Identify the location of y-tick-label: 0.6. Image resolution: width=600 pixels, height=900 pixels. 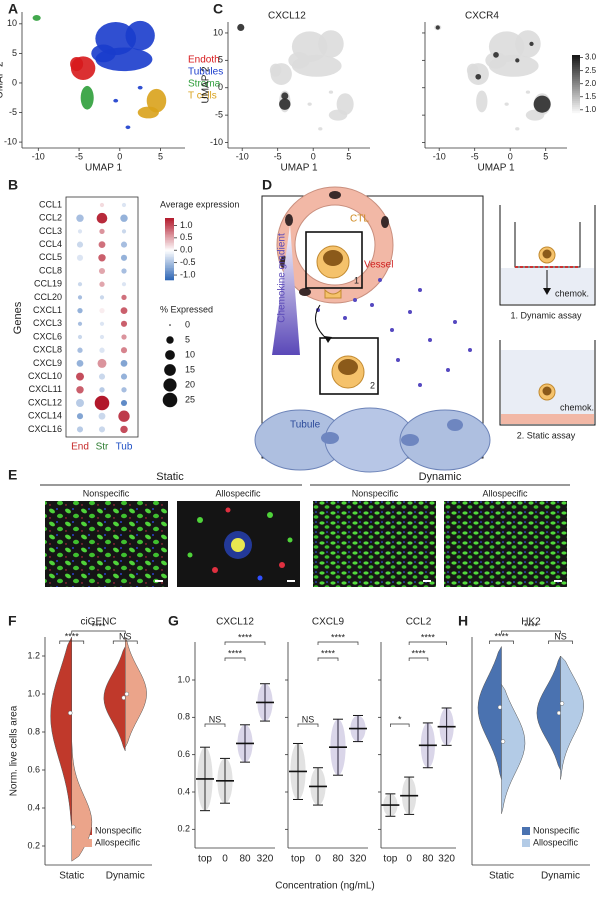
(33, 769).